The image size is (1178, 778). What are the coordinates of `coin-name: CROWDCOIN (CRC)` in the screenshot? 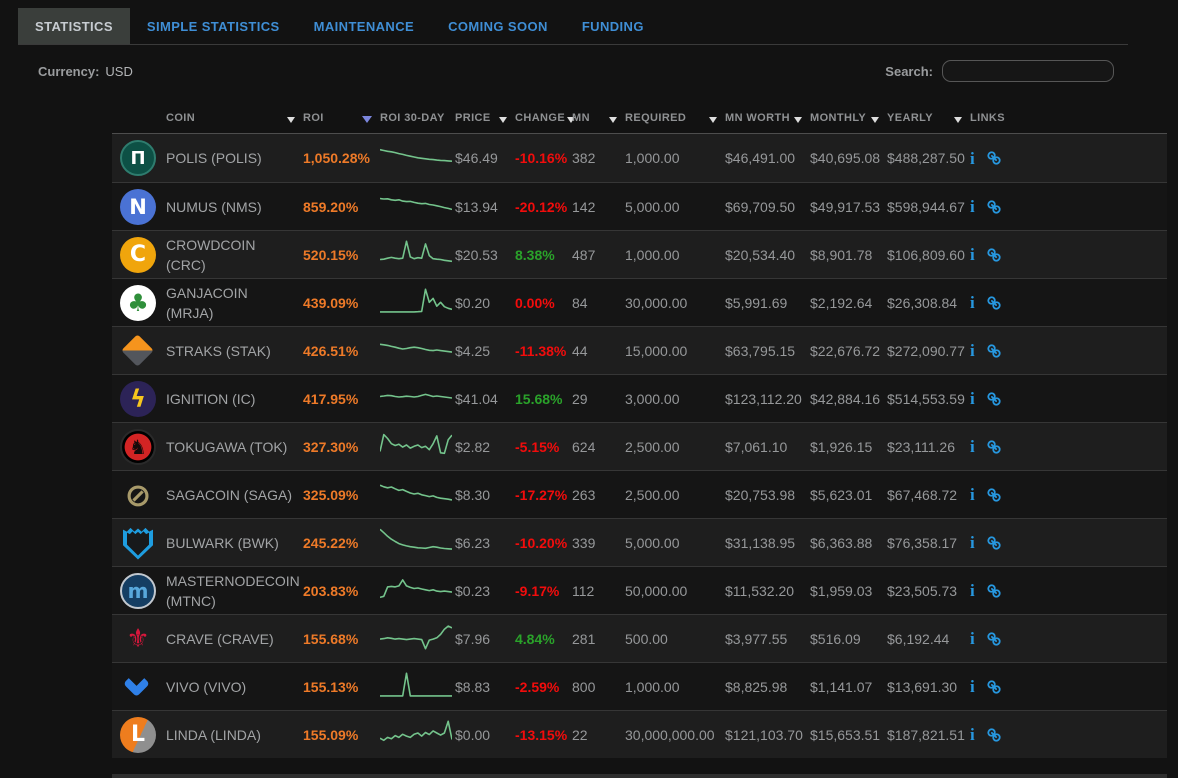 It's located at (211, 254).